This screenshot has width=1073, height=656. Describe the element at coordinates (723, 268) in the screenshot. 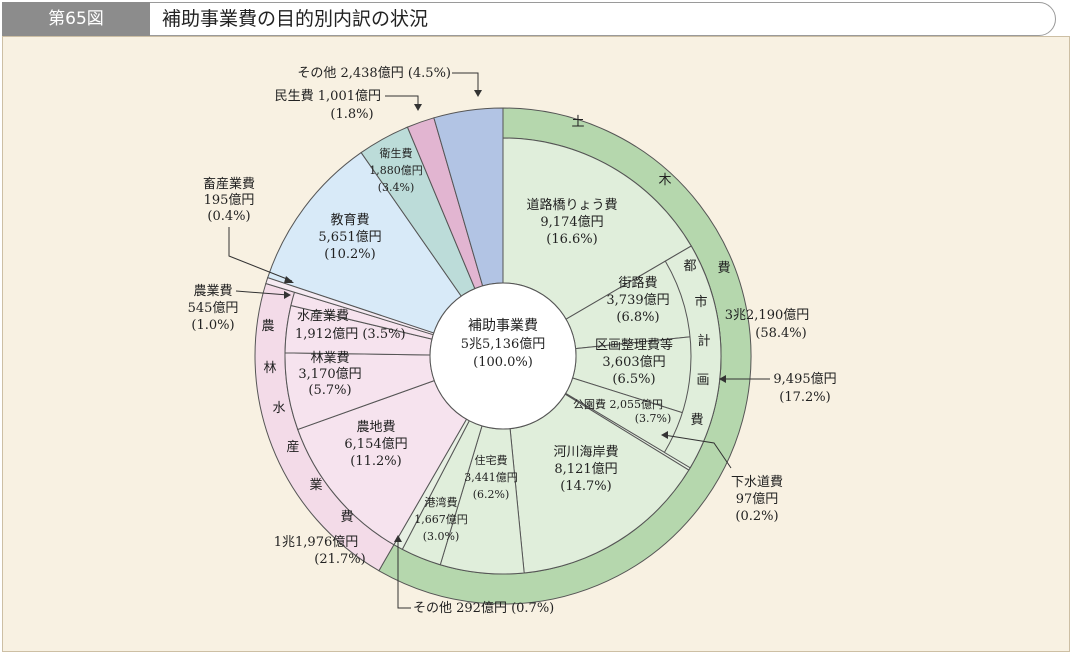

I see `doboku-char-3: 費` at that location.